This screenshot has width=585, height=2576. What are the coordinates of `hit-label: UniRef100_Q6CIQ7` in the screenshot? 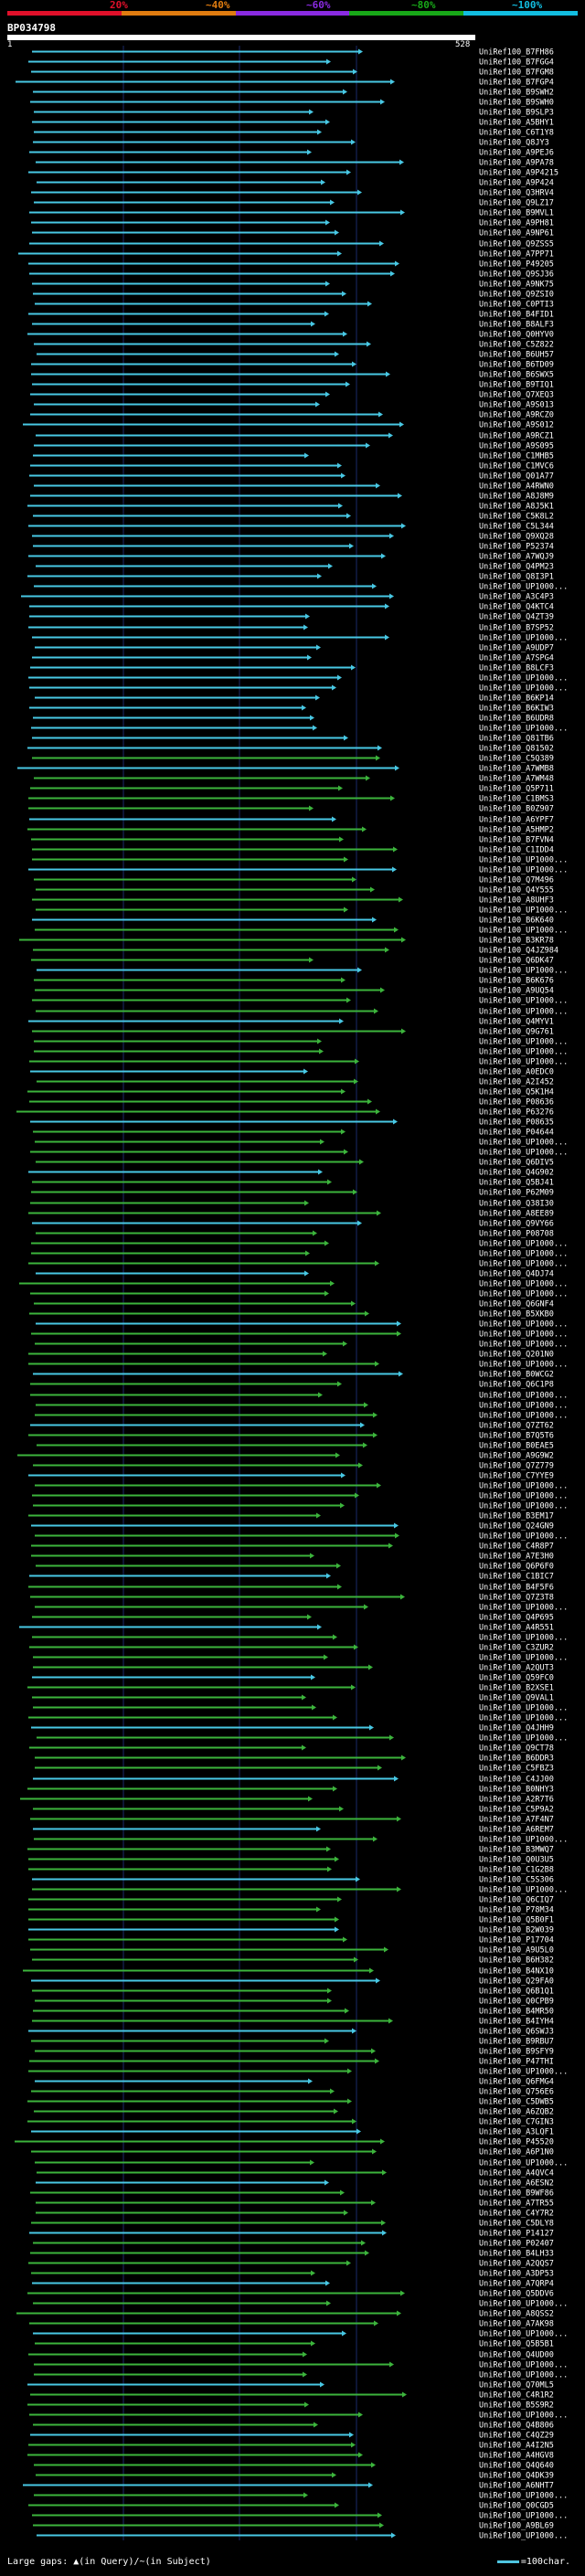 It's located at (516, 1900).